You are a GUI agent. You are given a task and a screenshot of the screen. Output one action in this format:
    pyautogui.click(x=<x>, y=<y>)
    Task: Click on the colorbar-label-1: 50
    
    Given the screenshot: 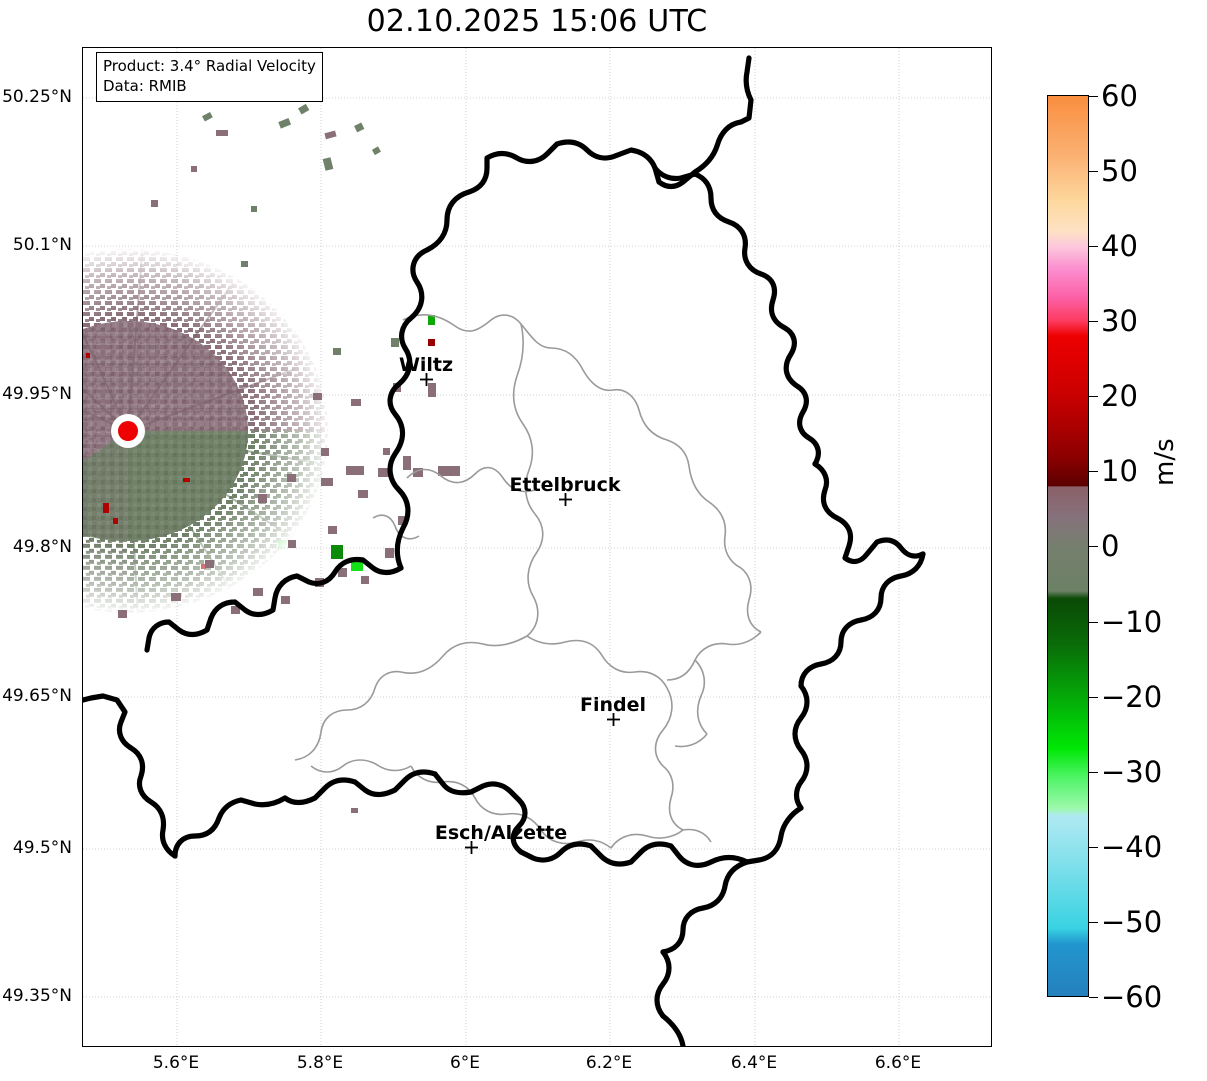 What is the action you would take?
    pyautogui.click(x=1119, y=171)
    